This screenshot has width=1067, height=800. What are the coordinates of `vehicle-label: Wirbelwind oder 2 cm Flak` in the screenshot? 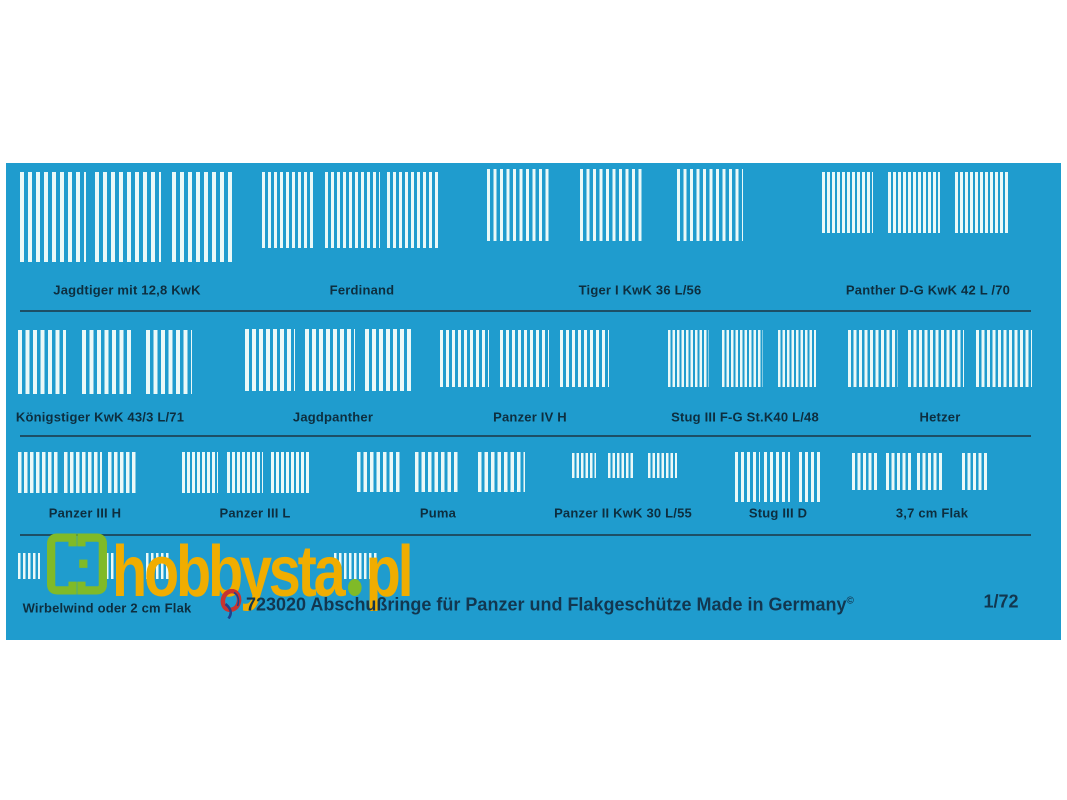 It's located at (107, 608).